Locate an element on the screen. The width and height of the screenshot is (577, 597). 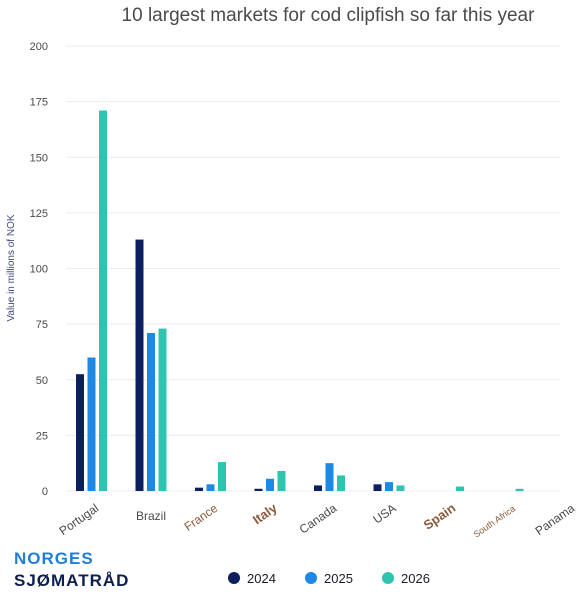
bar-usa-2026 is located at coordinates (400, 488).